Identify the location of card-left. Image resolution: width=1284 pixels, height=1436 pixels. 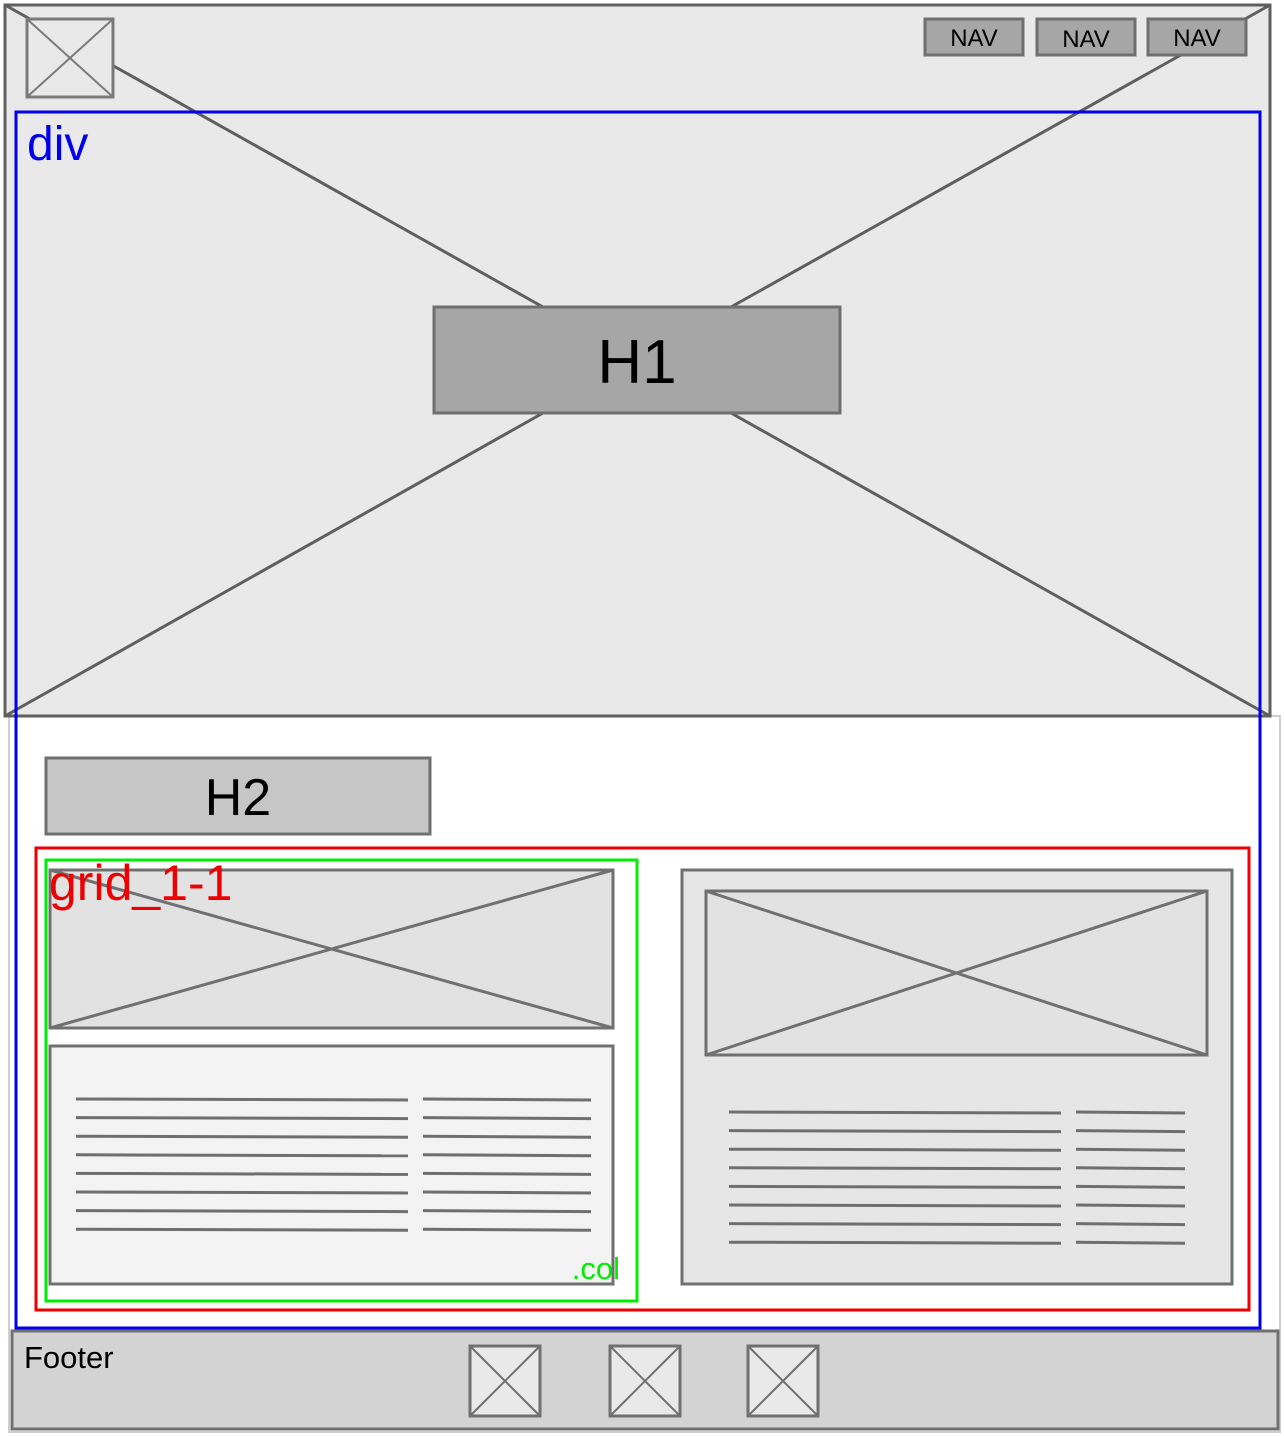
(331, 1077).